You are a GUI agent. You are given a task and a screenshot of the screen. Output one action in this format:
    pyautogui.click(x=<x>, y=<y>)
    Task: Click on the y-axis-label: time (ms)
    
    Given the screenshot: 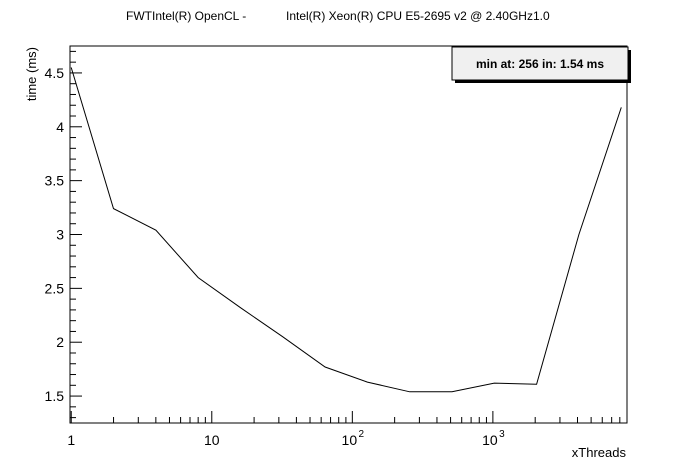 What is the action you would take?
    pyautogui.click(x=31, y=74)
    